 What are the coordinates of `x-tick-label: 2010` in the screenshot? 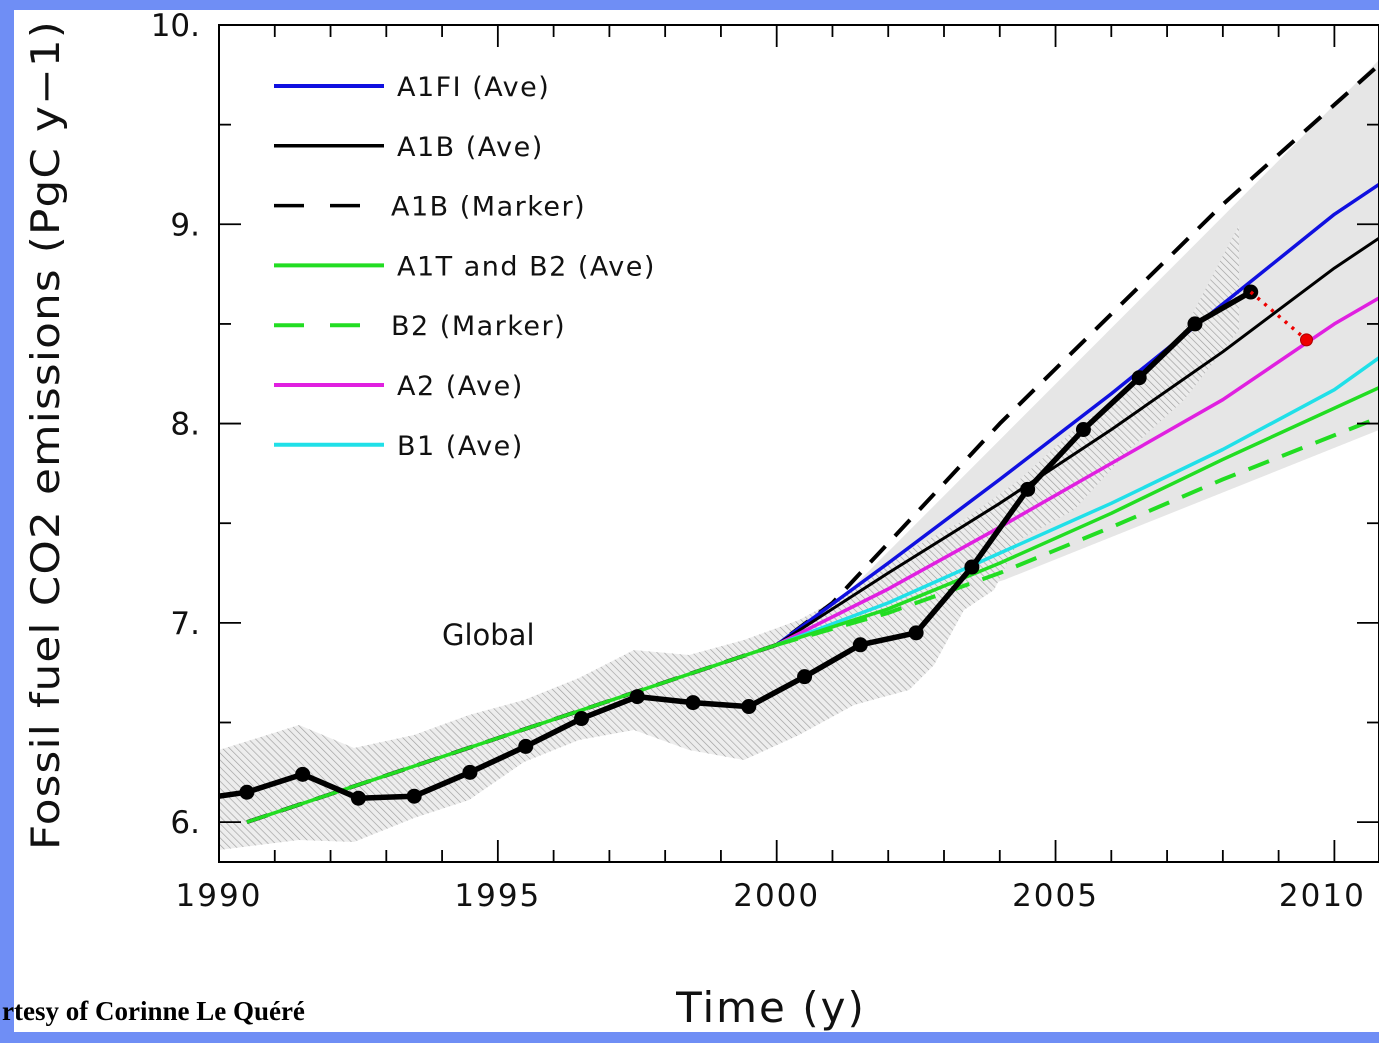 It's located at (1322, 896).